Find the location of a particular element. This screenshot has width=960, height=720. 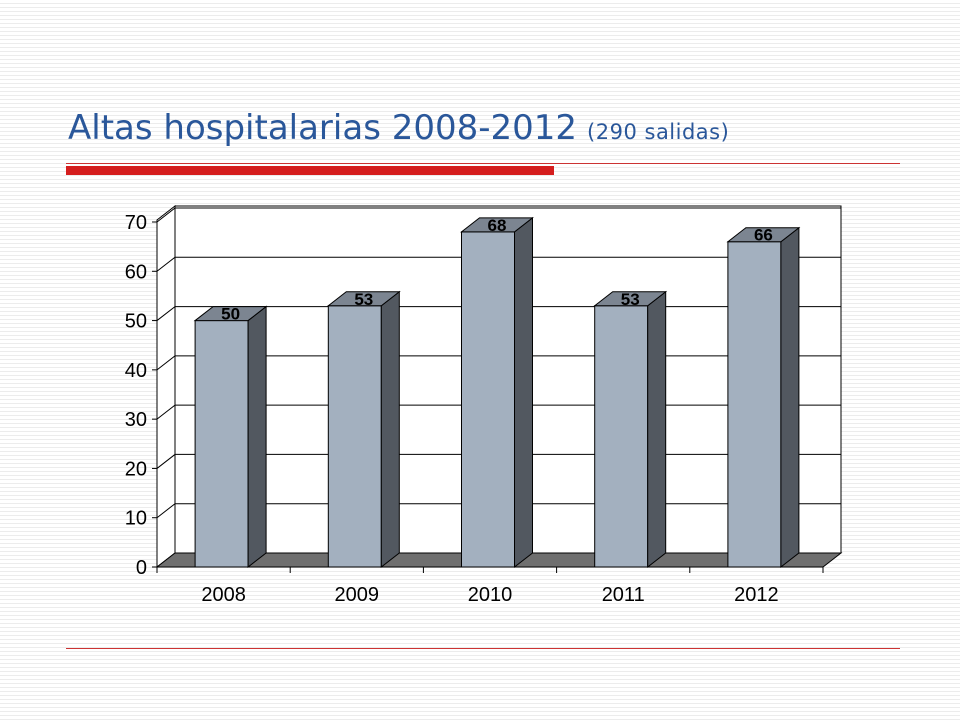

y-tick-label: 10 is located at coordinates (136, 519).